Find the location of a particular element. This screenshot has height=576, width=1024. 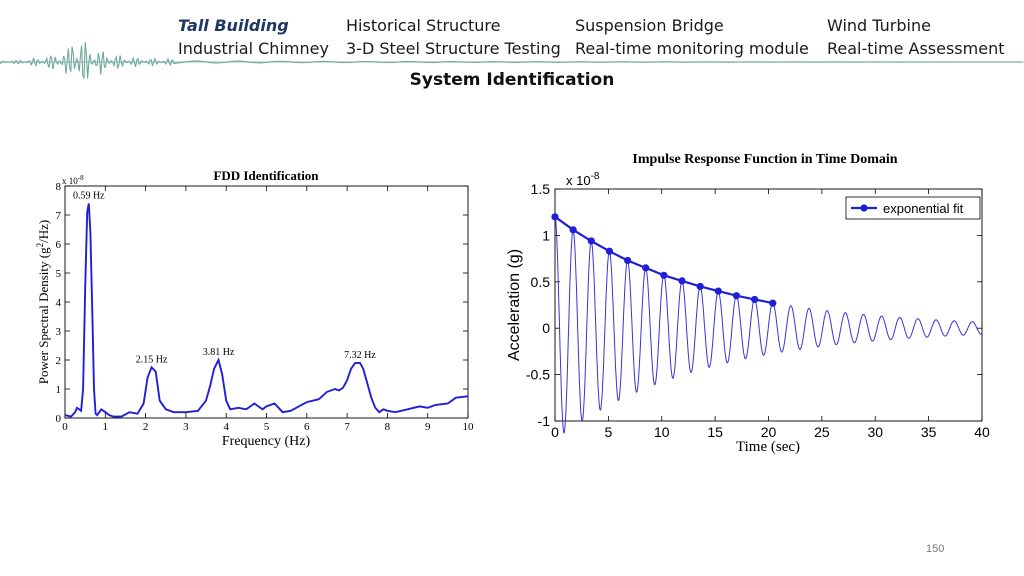

fdd-x-tick-label: 8 is located at coordinates (388, 427).